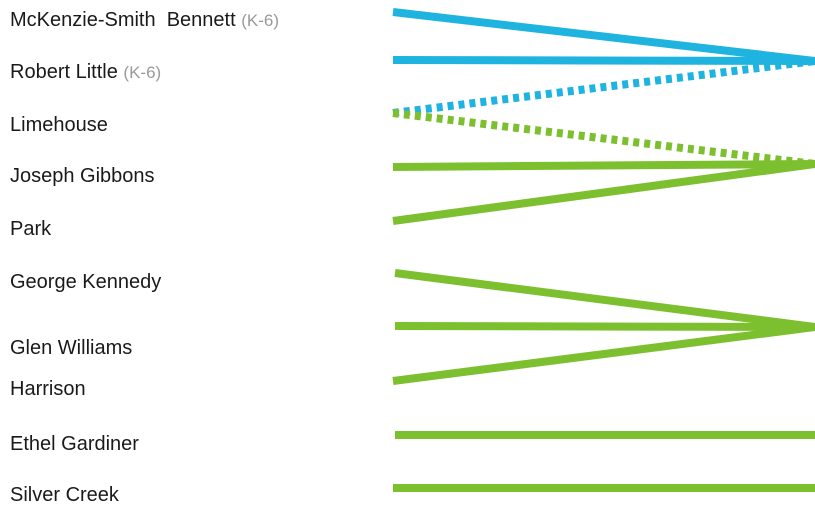 The width and height of the screenshot is (815, 512). Describe the element at coordinates (64, 72) in the screenshot. I see `school-name: Robert Little` at that location.